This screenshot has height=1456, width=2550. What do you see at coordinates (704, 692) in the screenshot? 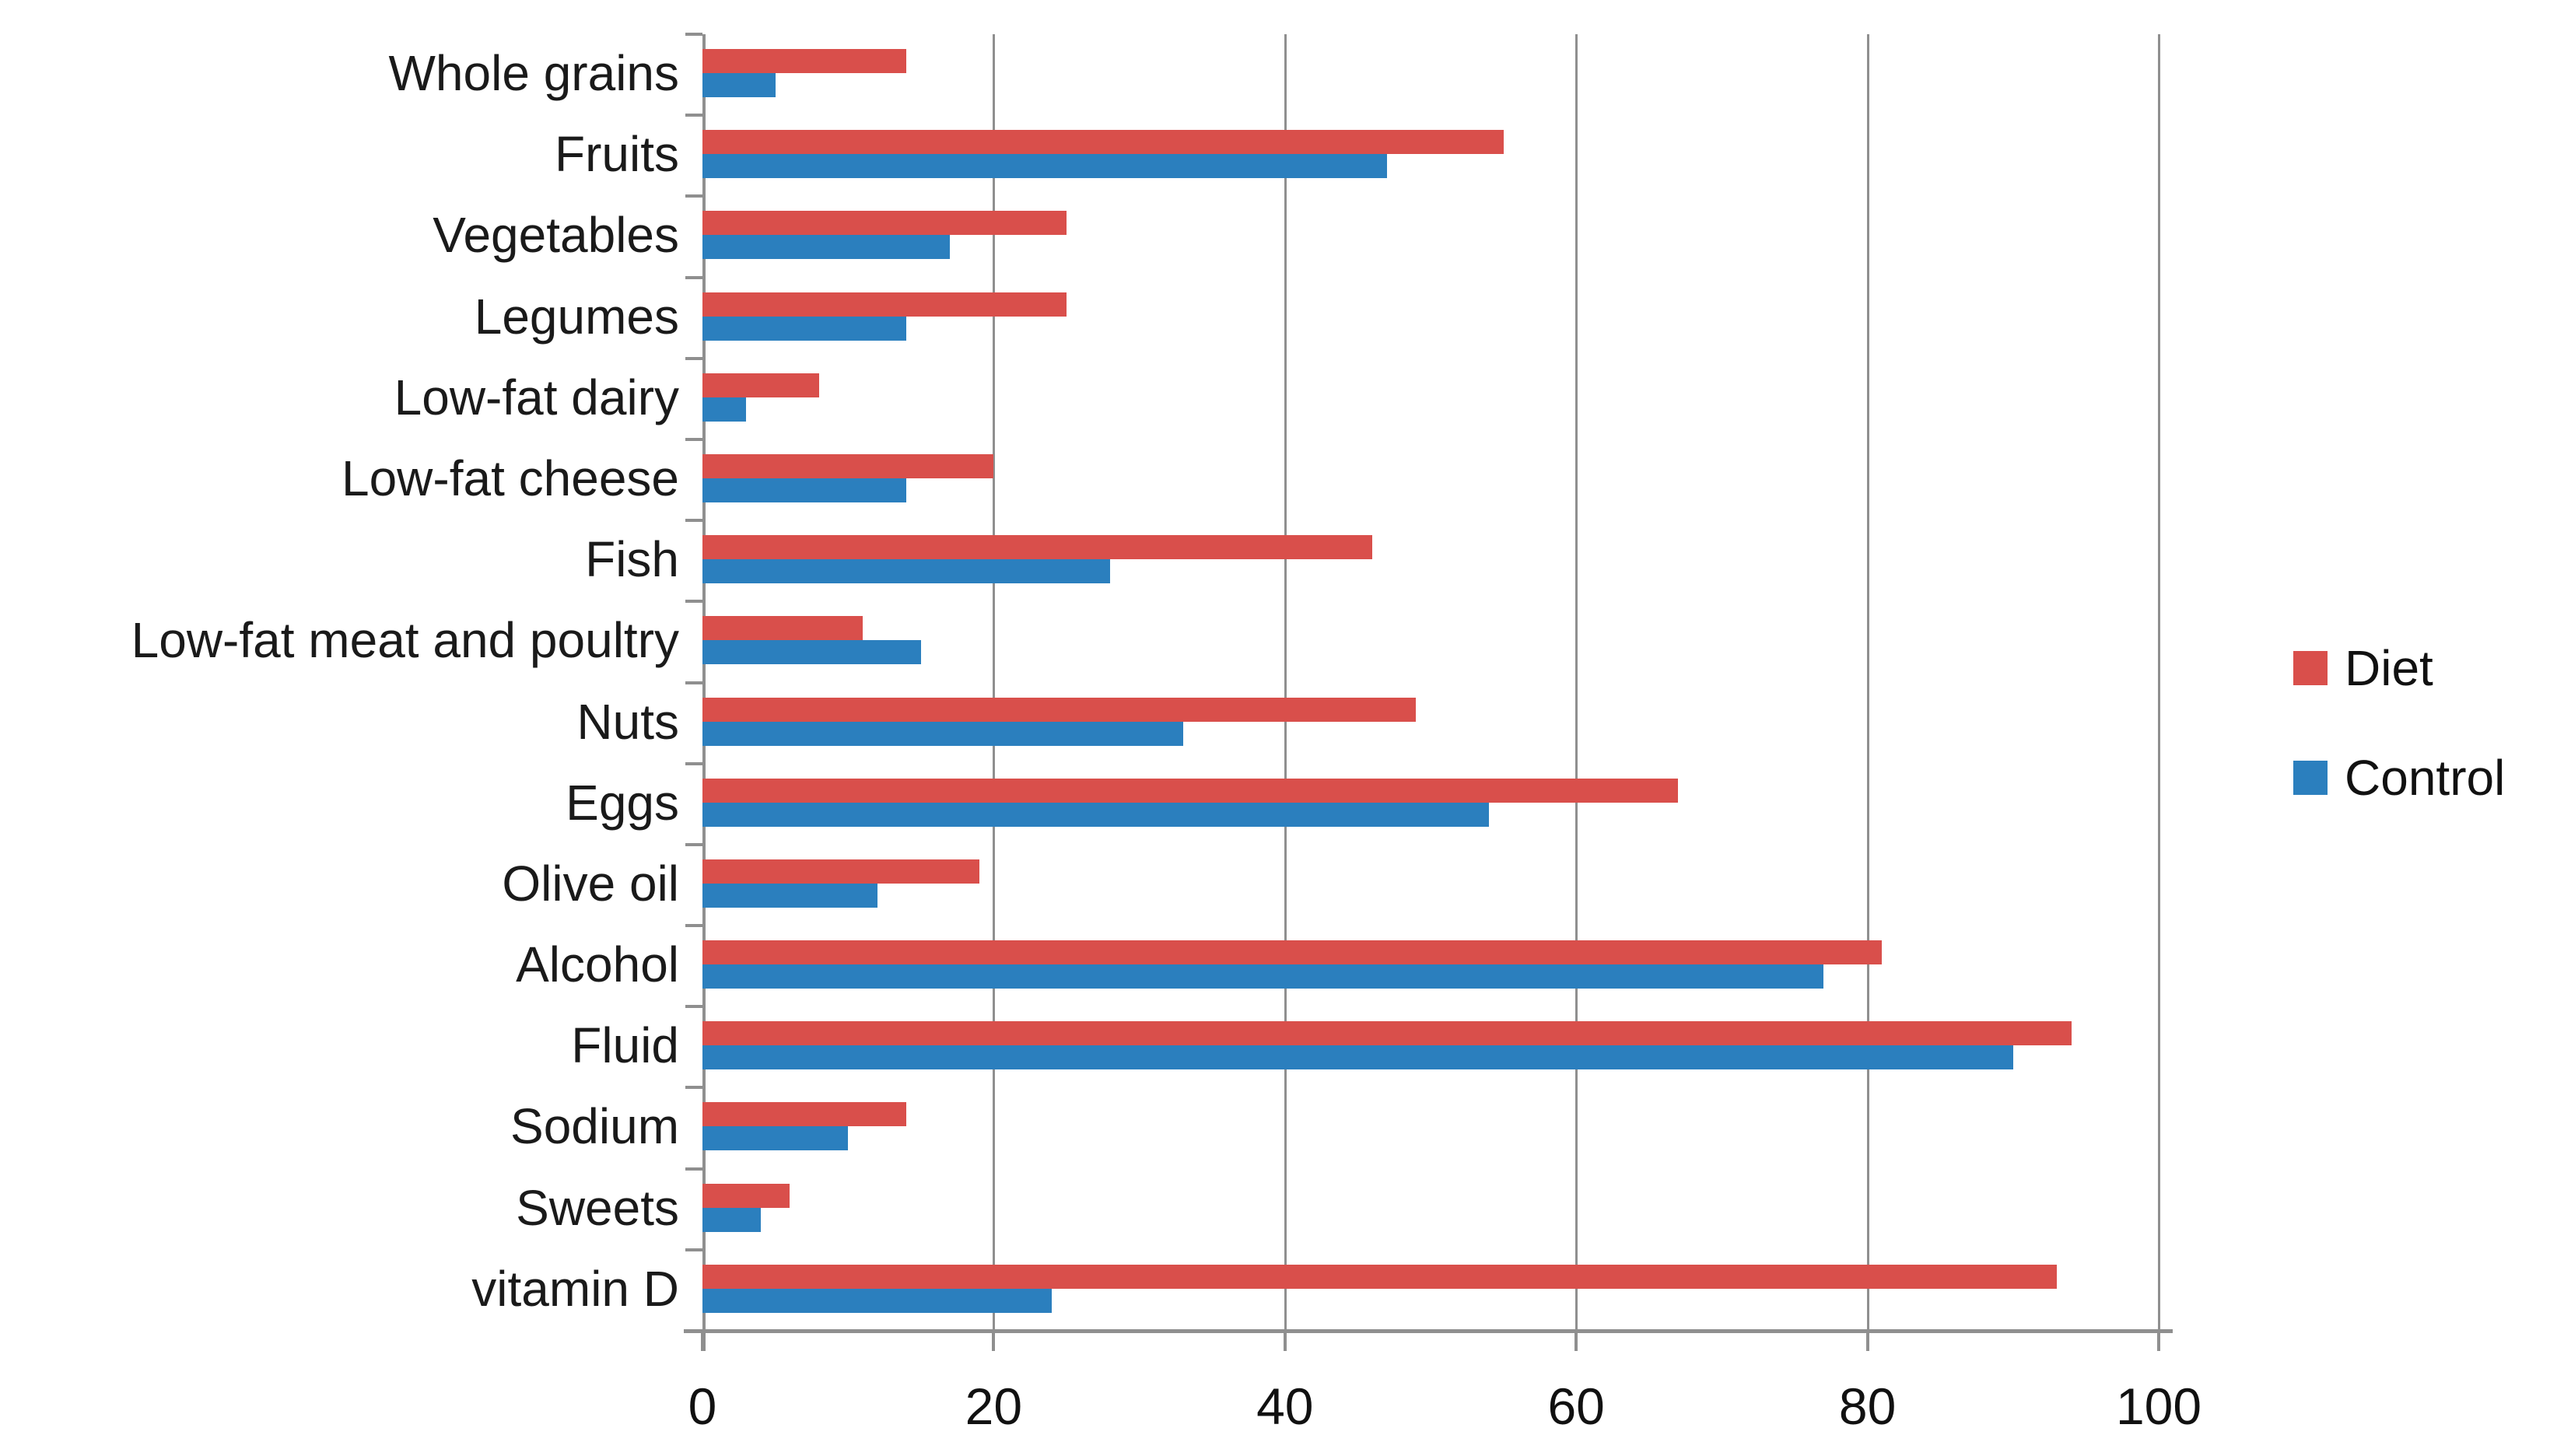
I see `y-axis-line` at bounding box center [704, 692].